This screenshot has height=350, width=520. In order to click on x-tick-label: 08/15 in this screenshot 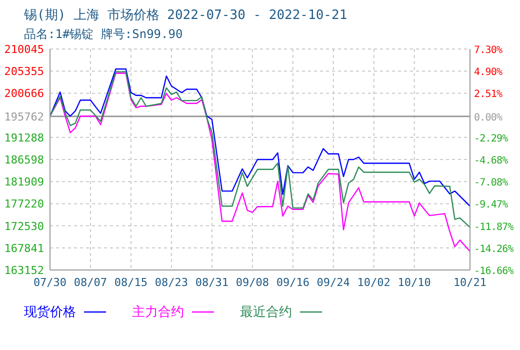, I will do `click(131, 282)`.